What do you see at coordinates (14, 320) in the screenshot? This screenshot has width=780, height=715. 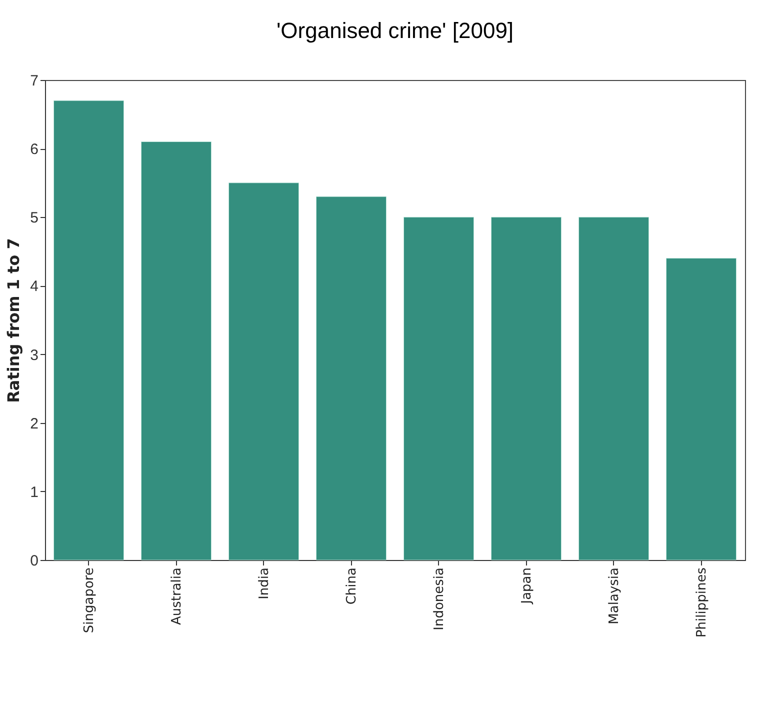 I see `y-axis-title: Rating from 1 to 7` at bounding box center [14, 320].